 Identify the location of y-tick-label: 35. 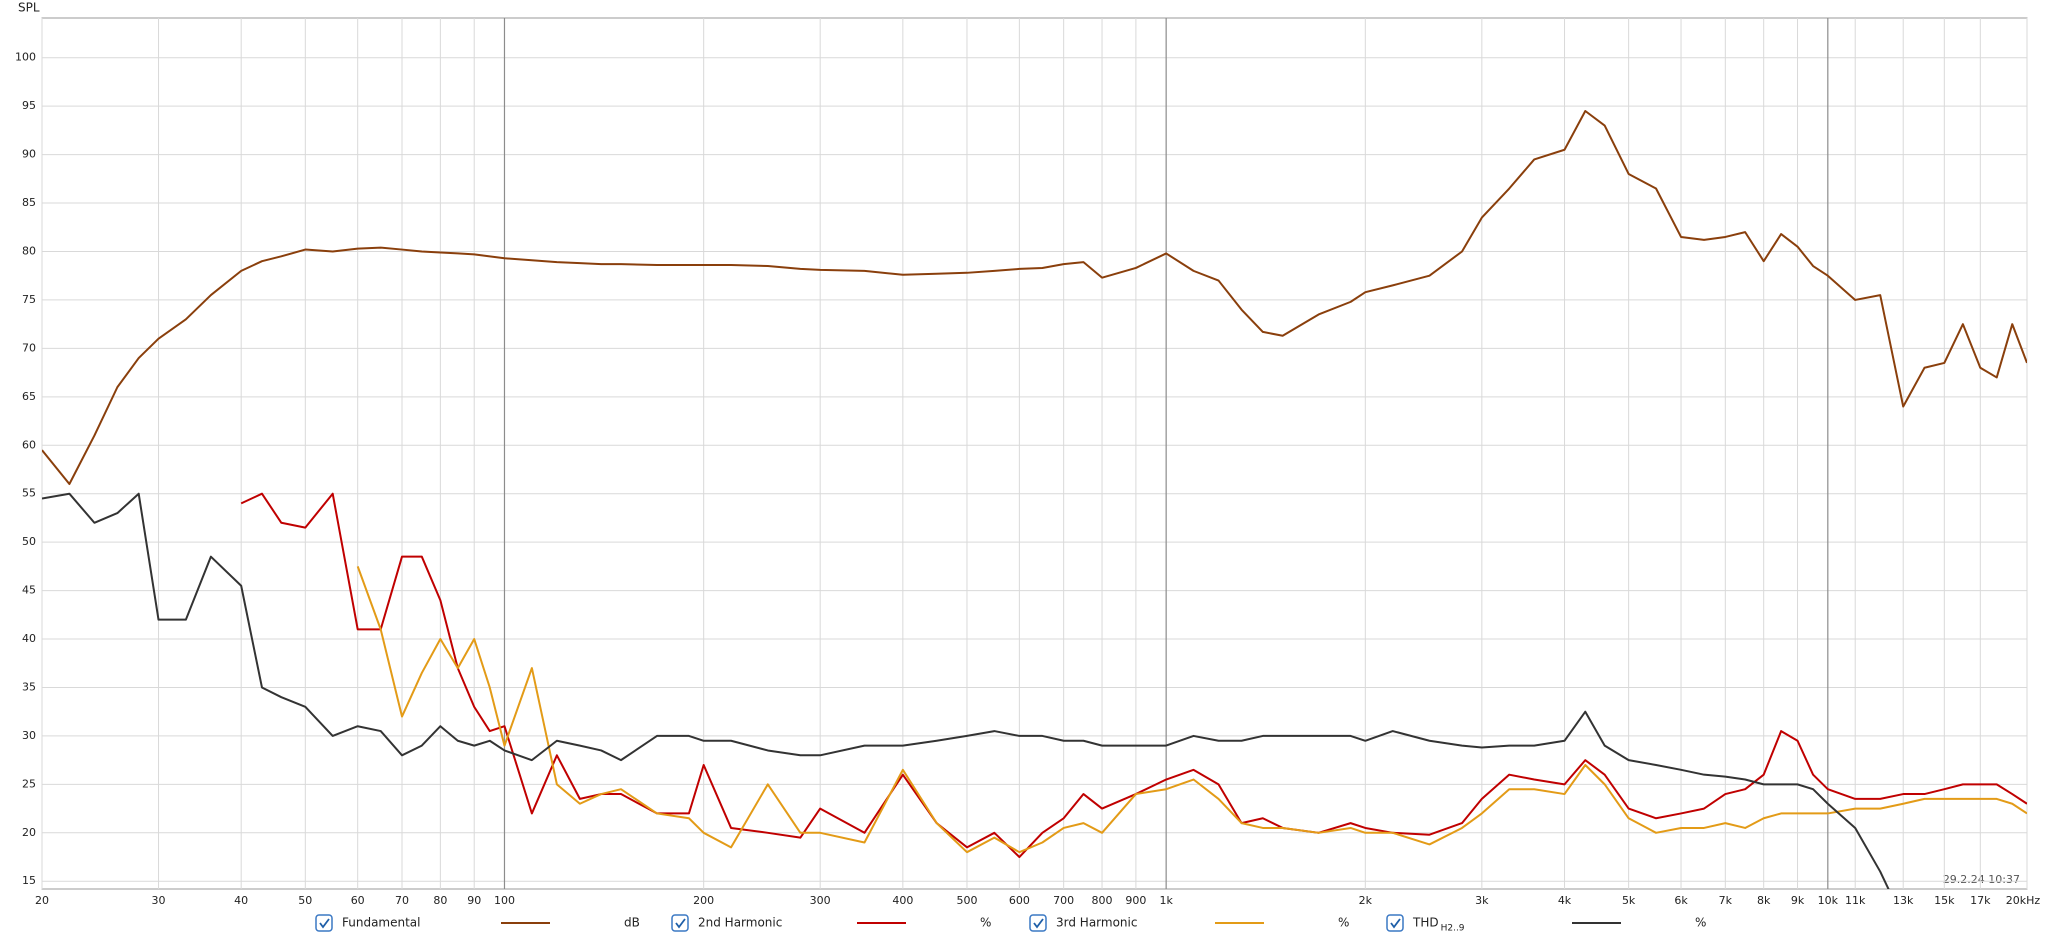
(29, 686).